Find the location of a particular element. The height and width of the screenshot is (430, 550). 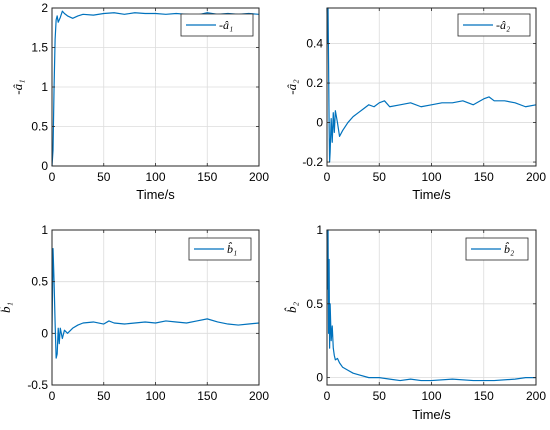

y-tick-label: 0.4 is located at coordinates (314, 44).